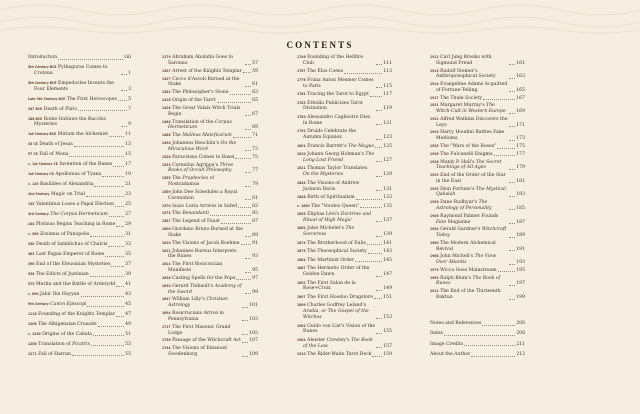 This screenshot has width=640, height=414. Describe the element at coordinates (344, 61) in the screenshot. I see `toc-entry: 1746 Founding of the Hellfire Club 111` at that location.